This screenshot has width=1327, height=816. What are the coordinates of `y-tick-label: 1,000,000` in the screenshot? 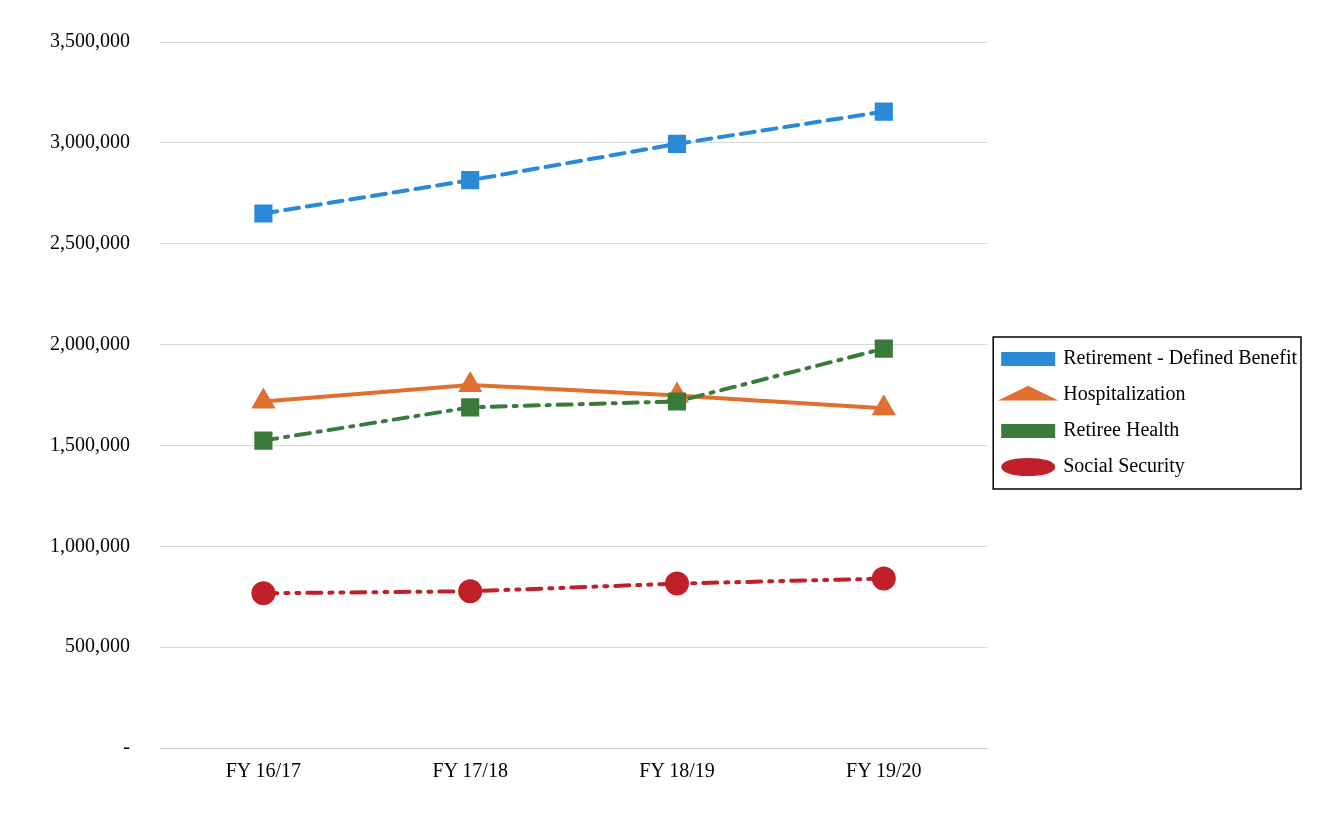 It's located at (90, 544).